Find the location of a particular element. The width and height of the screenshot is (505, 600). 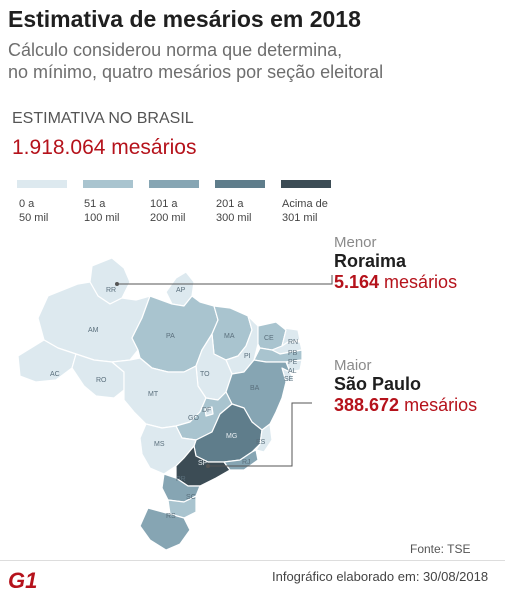

state-label-rj: RJ is located at coordinates (246, 462).